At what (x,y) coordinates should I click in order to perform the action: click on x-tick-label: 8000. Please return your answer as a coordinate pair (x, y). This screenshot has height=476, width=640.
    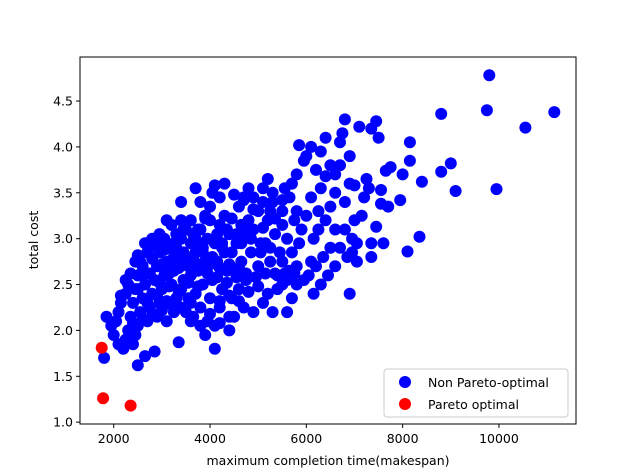
    Looking at the image, I should click on (403, 438).